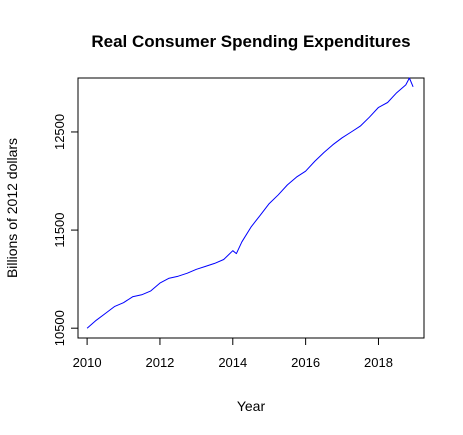  What do you see at coordinates (12, 208) in the screenshot?
I see `y-axis-label: Billions of 2012 dollars` at bounding box center [12, 208].